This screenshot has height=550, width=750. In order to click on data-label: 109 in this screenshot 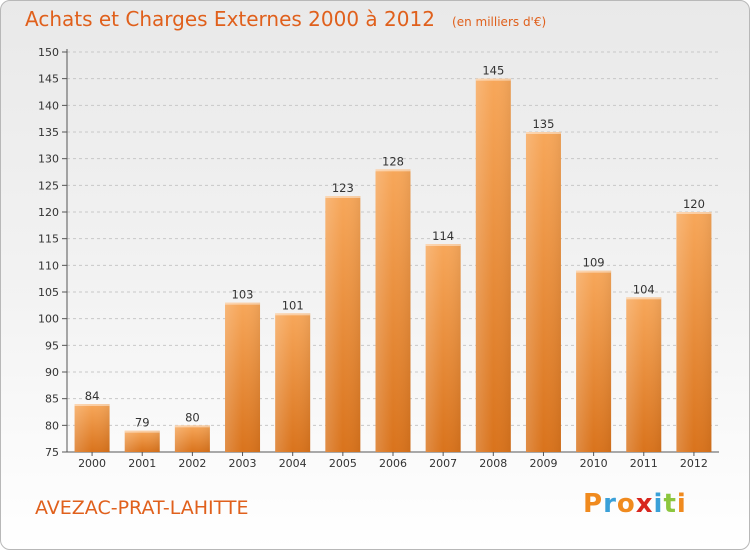, I will do `click(594, 263)`.